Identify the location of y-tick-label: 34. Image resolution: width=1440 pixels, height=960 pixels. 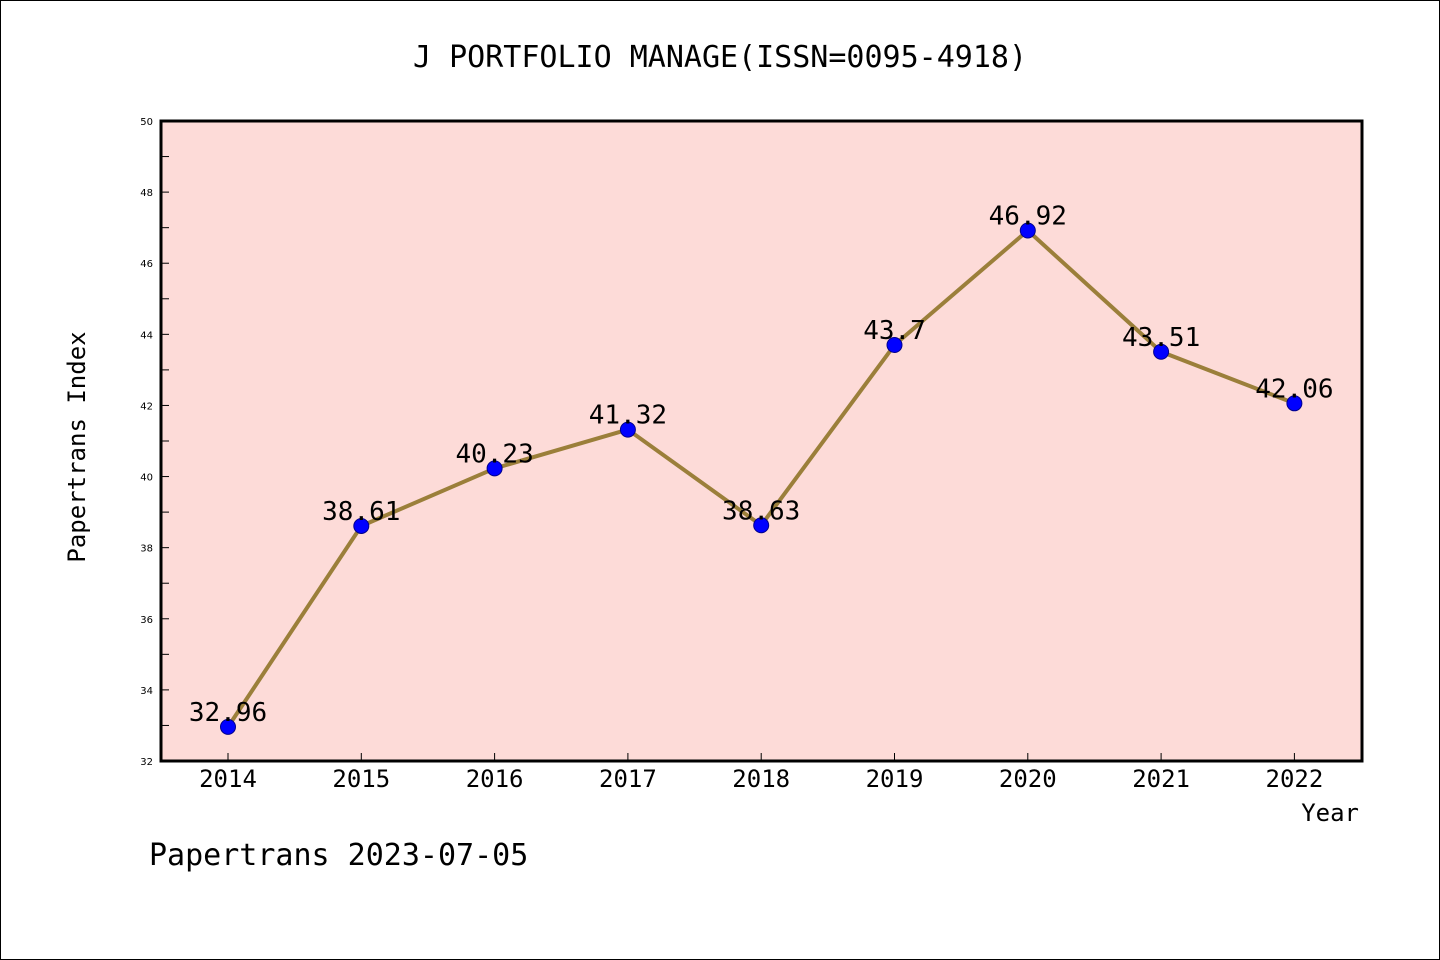
(146, 691).